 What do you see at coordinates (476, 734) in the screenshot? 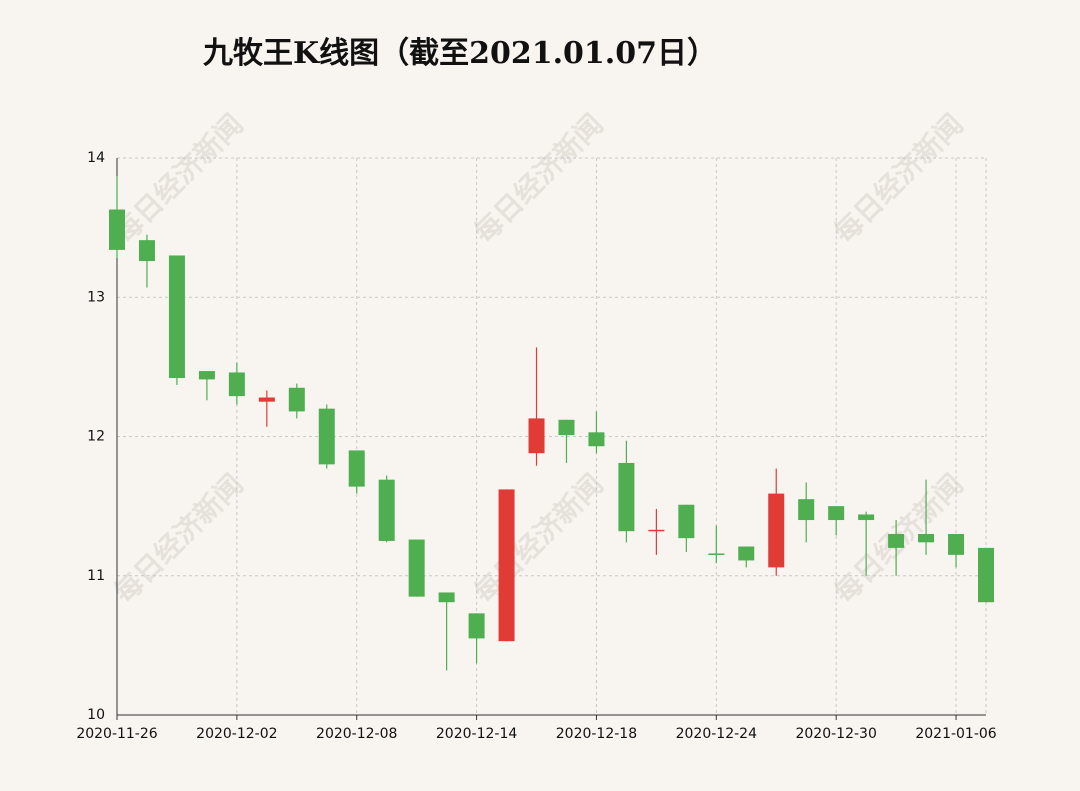
I see `x-tick-label: 2020-12-14` at bounding box center [476, 734].